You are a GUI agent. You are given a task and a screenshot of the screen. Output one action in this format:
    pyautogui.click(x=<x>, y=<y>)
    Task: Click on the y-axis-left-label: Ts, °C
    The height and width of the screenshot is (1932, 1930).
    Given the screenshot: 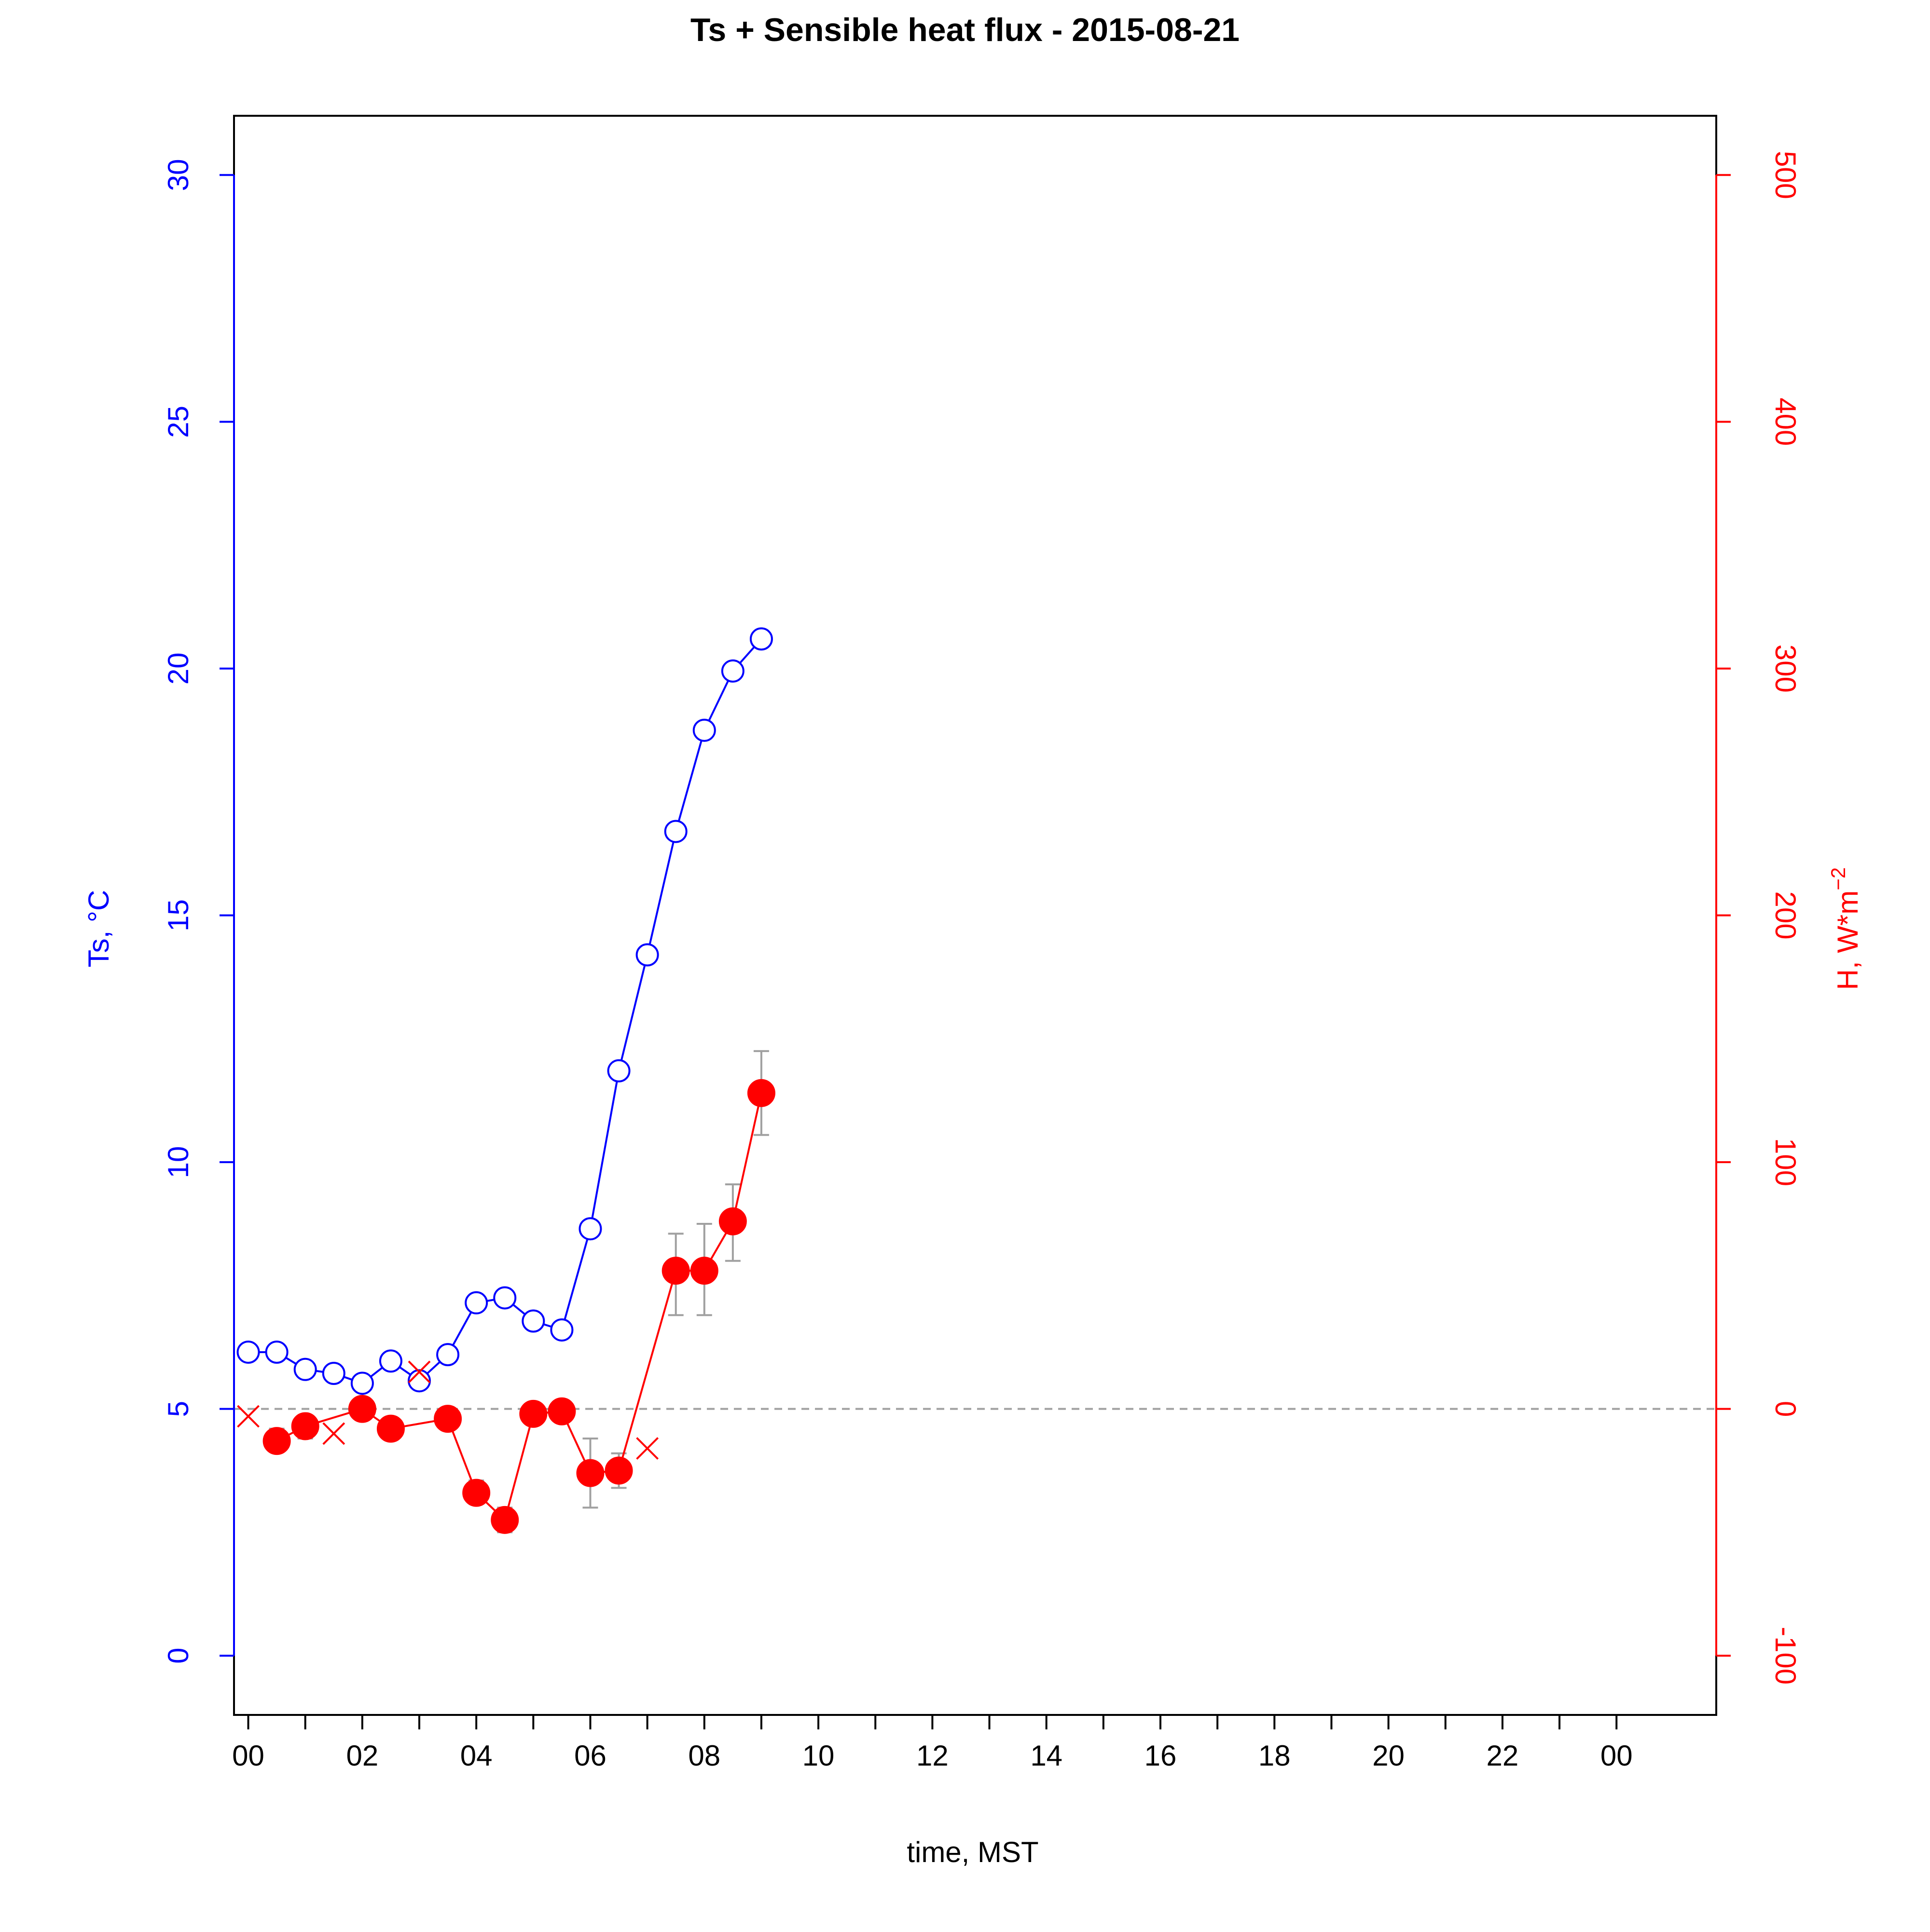 What is the action you would take?
    pyautogui.click(x=99, y=929)
    